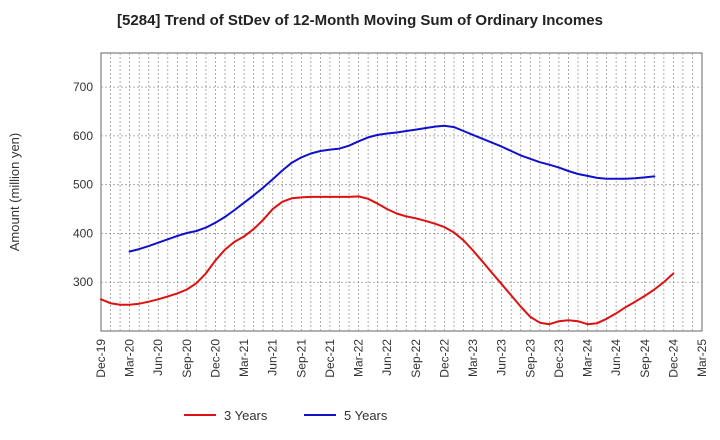 The image size is (720, 440). I want to click on x-tick-label: Sep-23, so click(530, 358).